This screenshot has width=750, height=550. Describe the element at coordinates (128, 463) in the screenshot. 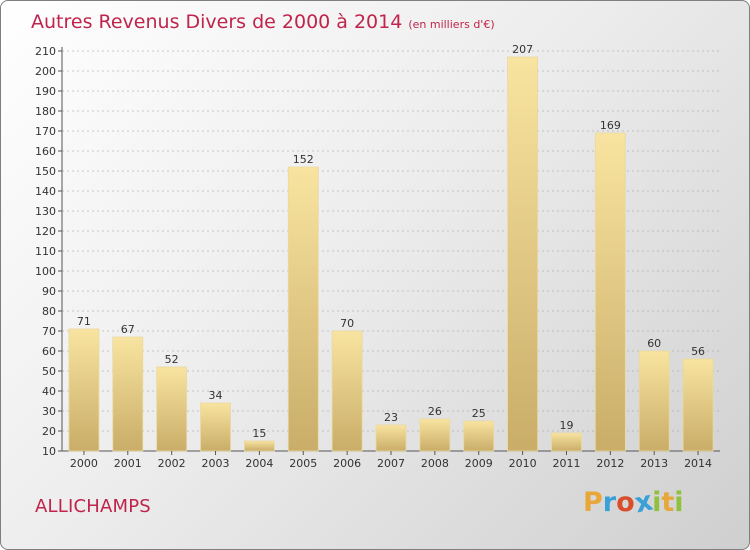

I see `x-tick-label: 2001` at that location.